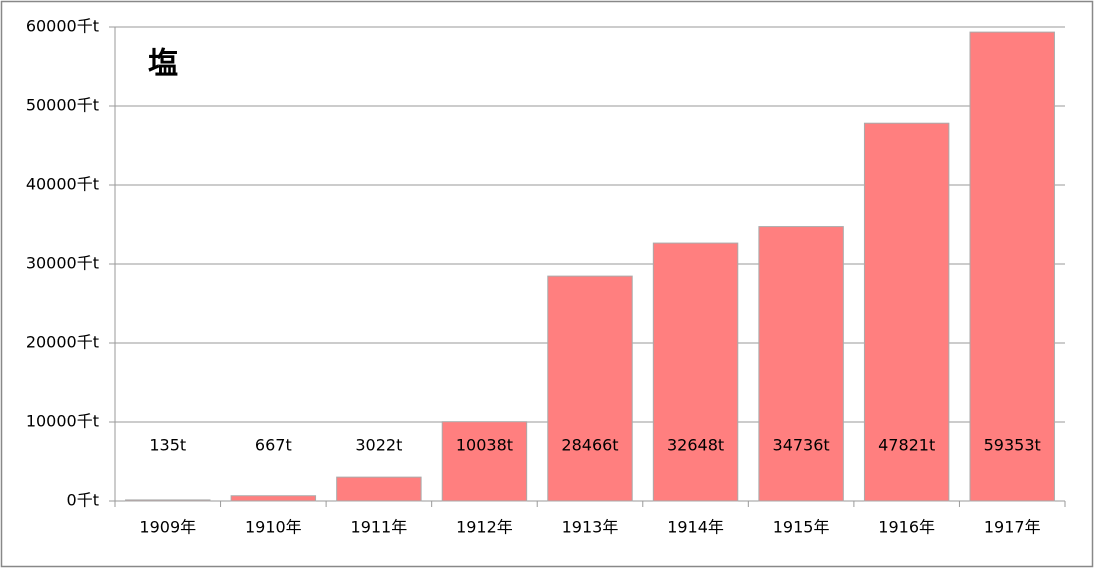 The height and width of the screenshot is (569, 1095). Describe the element at coordinates (62, 184) in the screenshot. I see `y-tick-label: 40000千t` at that location.